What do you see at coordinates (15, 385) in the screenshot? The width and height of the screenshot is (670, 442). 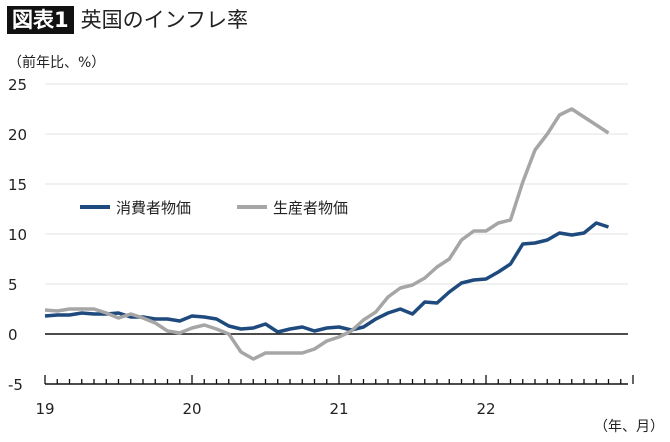 I see `y-tick-label: -5` at bounding box center [15, 385].